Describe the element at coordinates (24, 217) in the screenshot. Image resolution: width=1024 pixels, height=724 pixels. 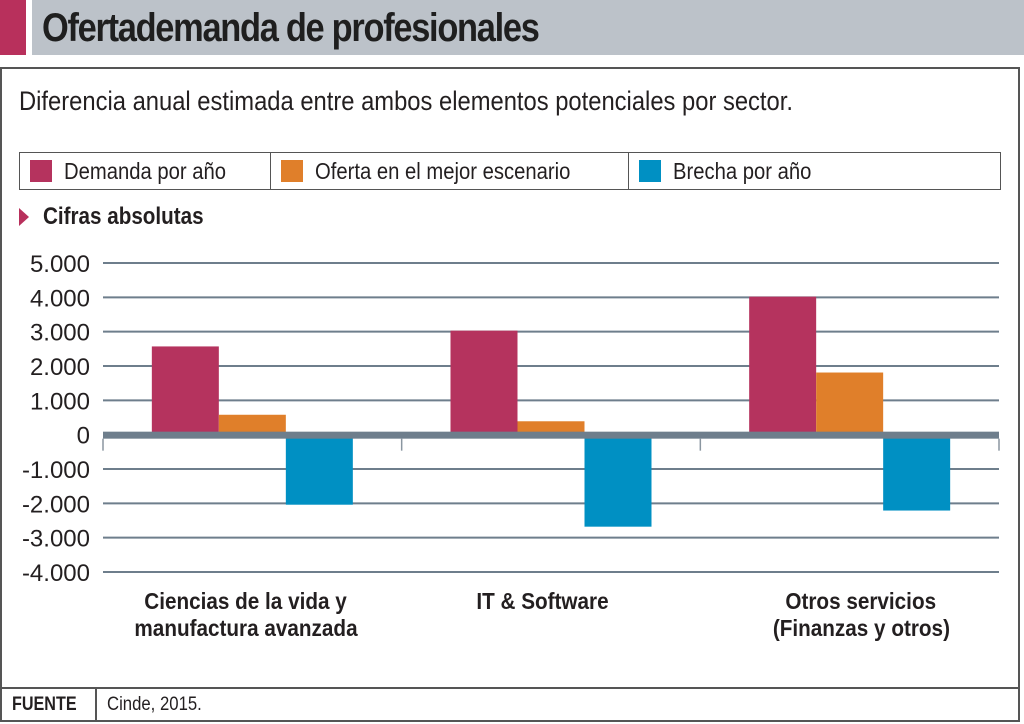
I see `triangle-right-icon` at that location.